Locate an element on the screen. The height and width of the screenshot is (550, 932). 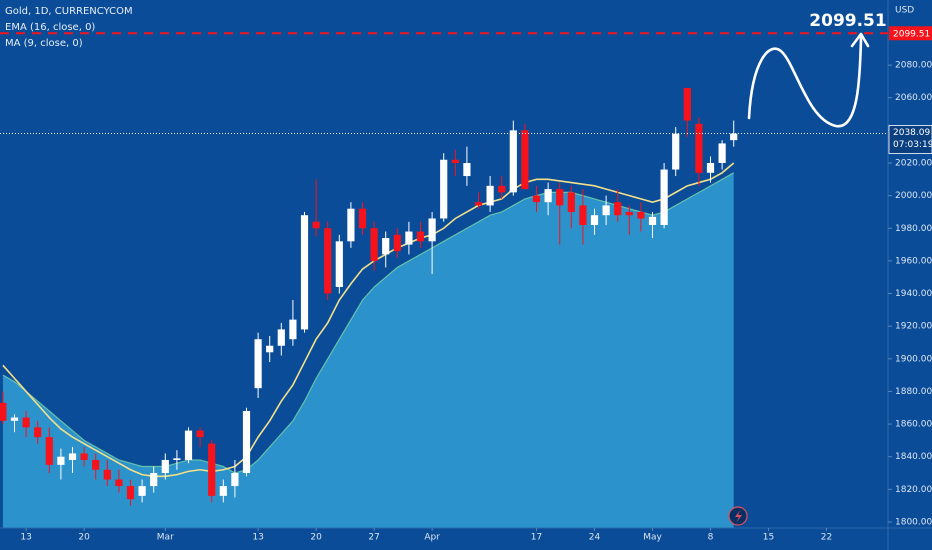
y-tick-label: 1800.00 is located at coordinates (913, 522).